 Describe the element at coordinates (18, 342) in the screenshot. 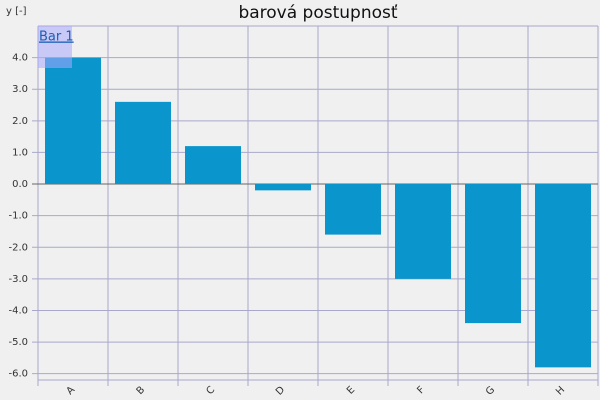

I see `y-tick-label: -5.0` at that location.